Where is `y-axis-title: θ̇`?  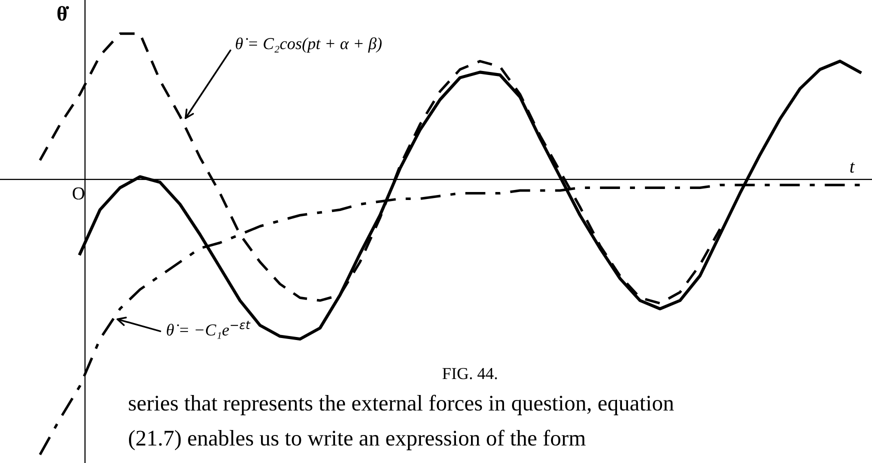 y-axis-title: θ̇ is located at coordinates (63, 13).